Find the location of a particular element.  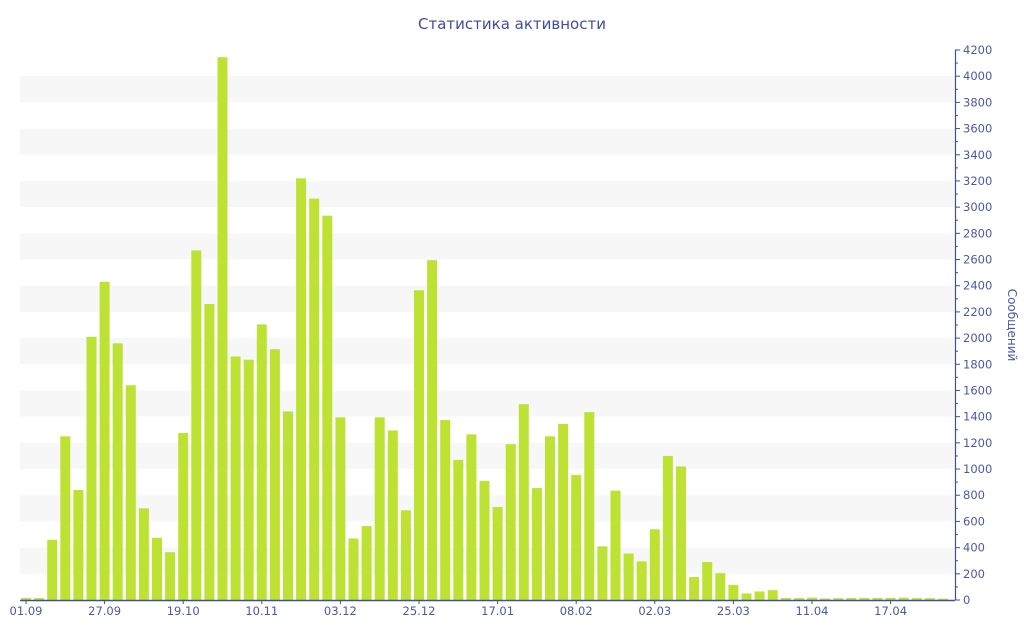

y-tick-label: 3400 is located at coordinates (977, 155).